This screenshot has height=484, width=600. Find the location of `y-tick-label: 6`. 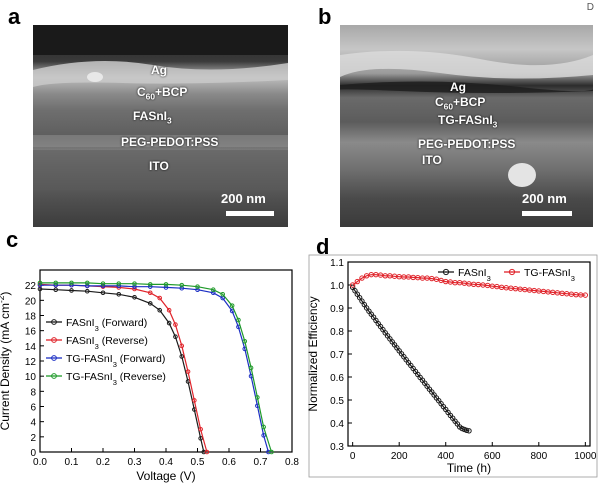

y-tick-label: 6 is located at coordinates (33, 408).